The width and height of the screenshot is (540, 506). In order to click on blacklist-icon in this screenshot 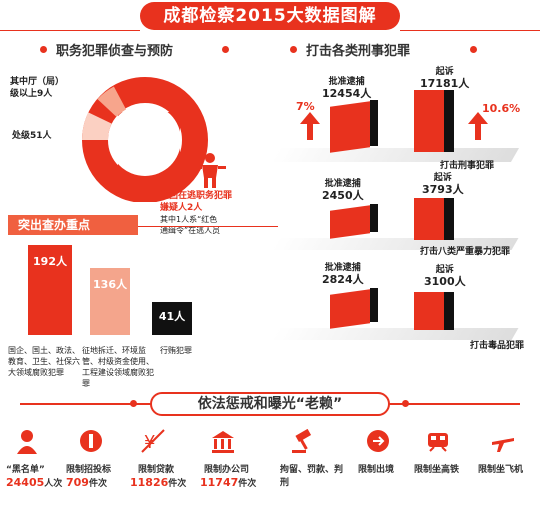, I will do `click(27, 442)`.